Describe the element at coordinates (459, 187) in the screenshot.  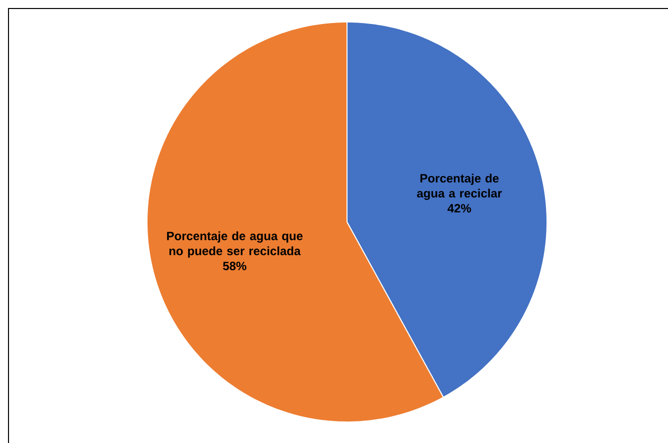
I see `slice-label: Porcentaje de agua a reciclar` at that location.